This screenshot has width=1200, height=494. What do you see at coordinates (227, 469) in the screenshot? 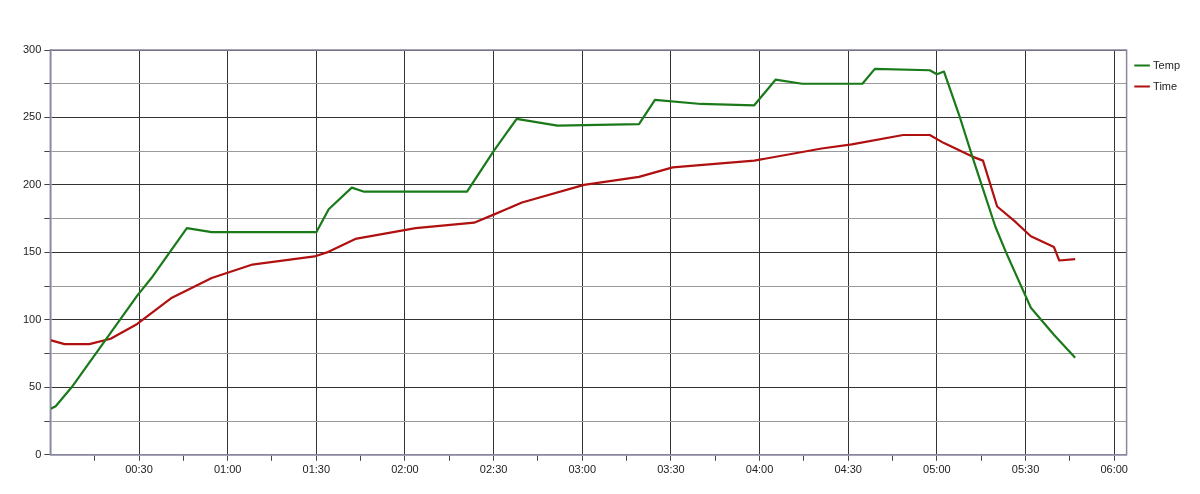
I see `x-tick-label: 01:00` at bounding box center [227, 469].